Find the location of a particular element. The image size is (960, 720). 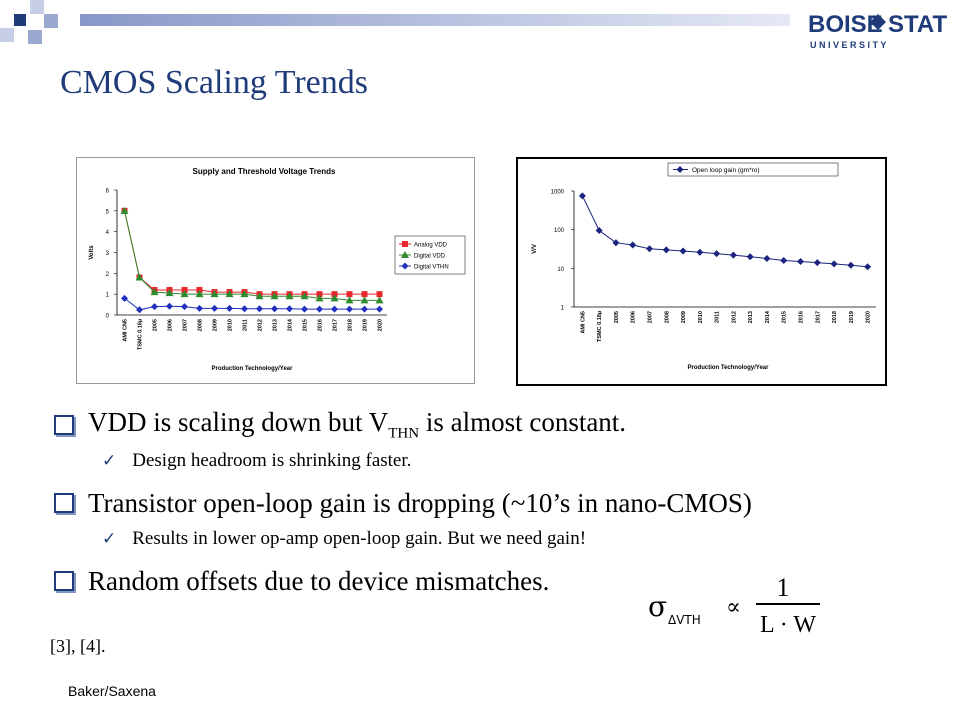

header-gradient-bar is located at coordinates (435, 20).